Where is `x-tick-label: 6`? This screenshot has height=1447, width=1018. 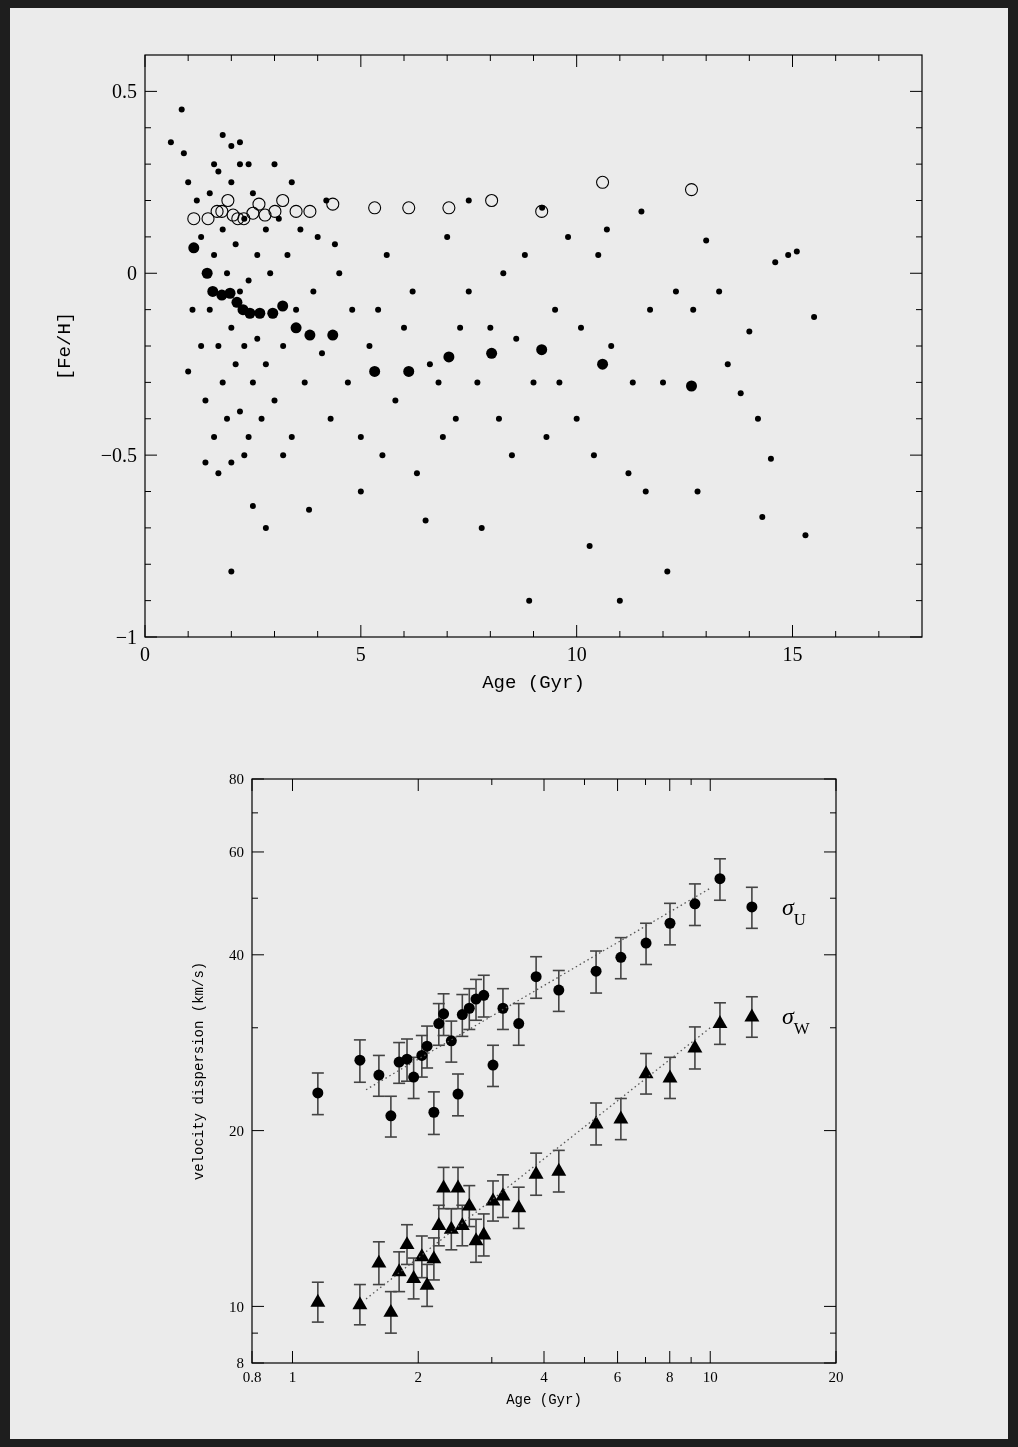
x-tick-label: 6 is located at coordinates (617, 1377).